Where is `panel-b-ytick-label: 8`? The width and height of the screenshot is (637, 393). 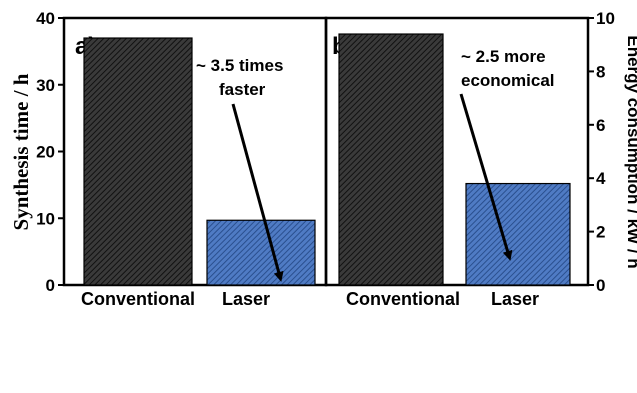
panel-b-ytick-label: 8 is located at coordinates (600, 71).